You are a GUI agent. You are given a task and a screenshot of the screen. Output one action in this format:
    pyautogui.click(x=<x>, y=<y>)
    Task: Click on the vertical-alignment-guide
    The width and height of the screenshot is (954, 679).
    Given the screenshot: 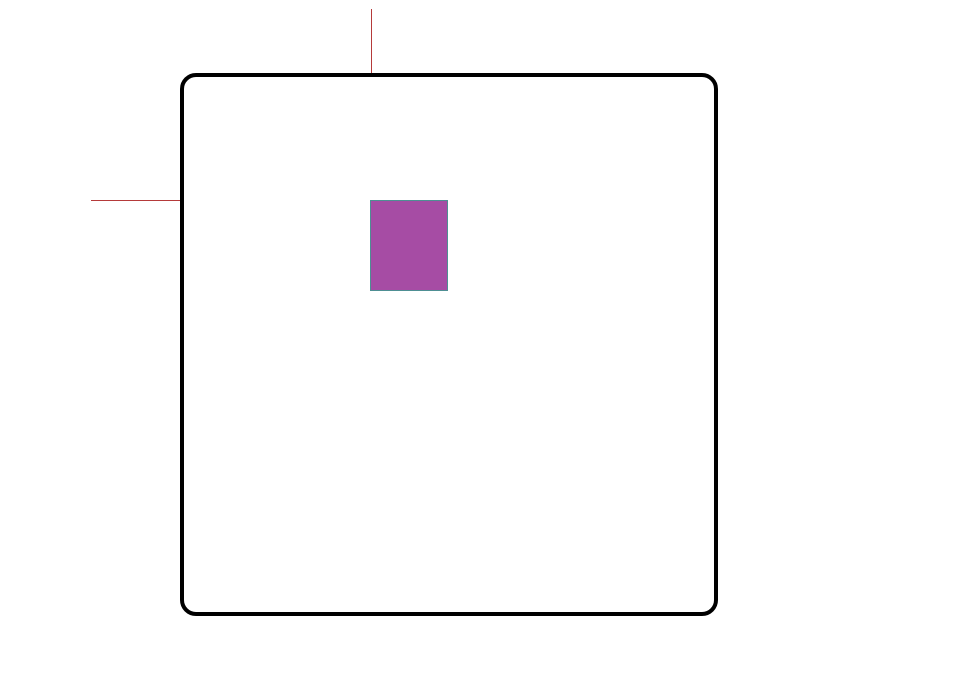 What is the action you would take?
    pyautogui.click(x=371, y=42)
    